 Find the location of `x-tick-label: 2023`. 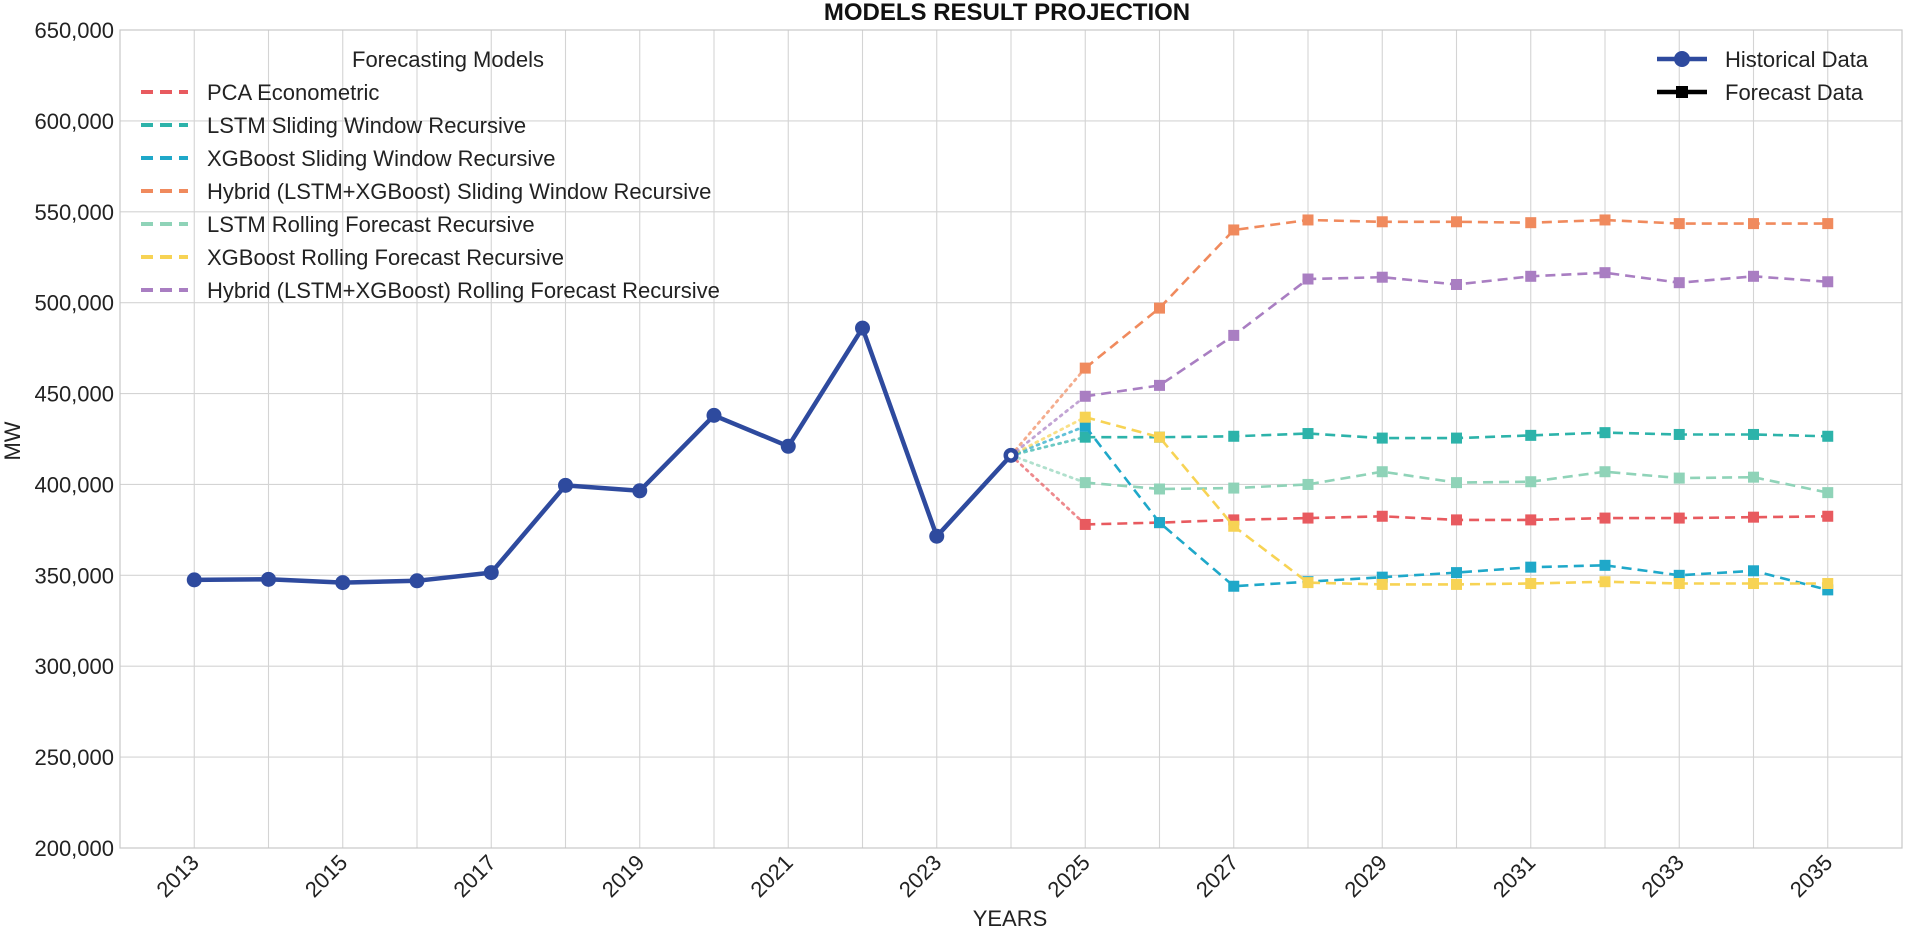

x-tick-label: 2023 is located at coordinates (920, 876).